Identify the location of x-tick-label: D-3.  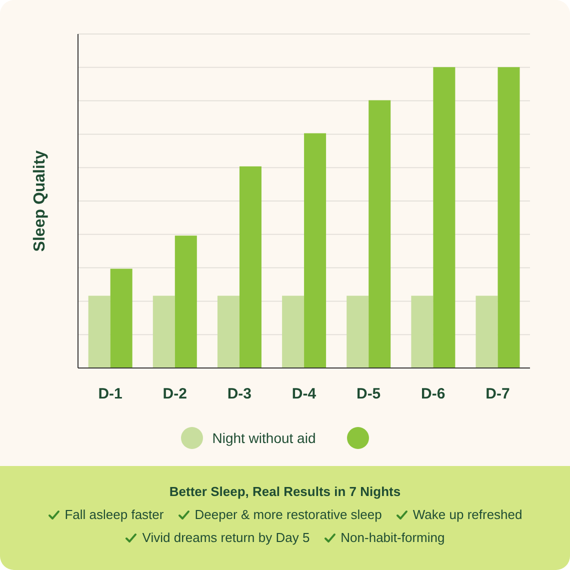
(239, 394).